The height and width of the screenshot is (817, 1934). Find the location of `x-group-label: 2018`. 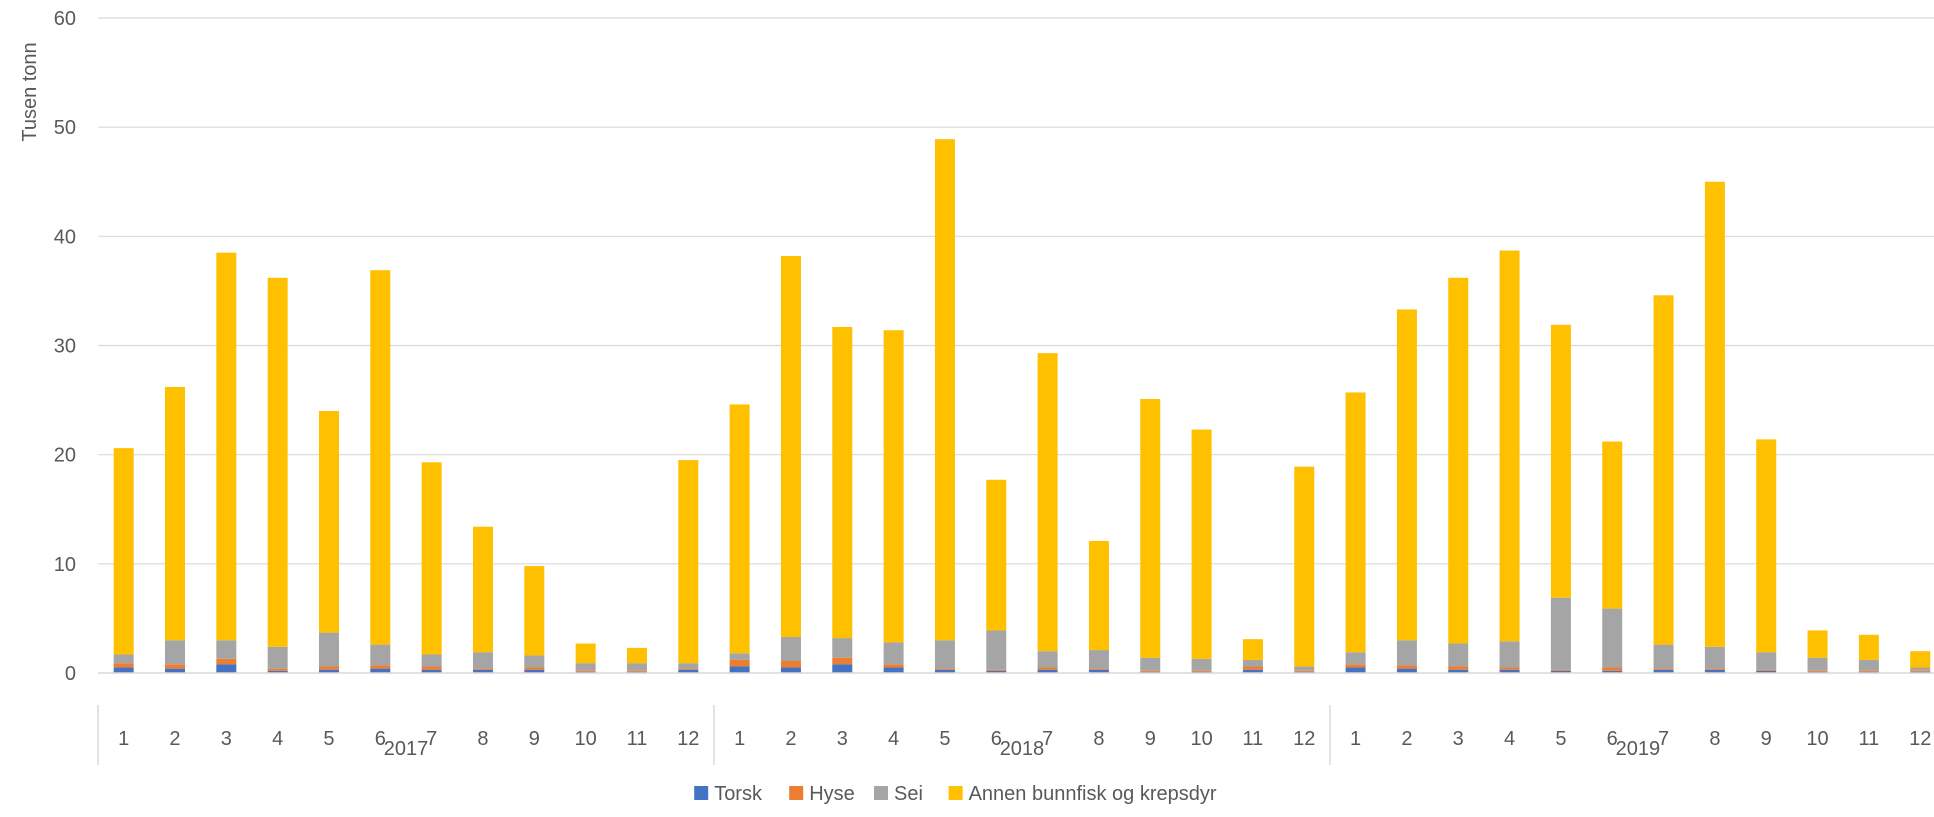

x-group-label: 2018 is located at coordinates (1022, 749).